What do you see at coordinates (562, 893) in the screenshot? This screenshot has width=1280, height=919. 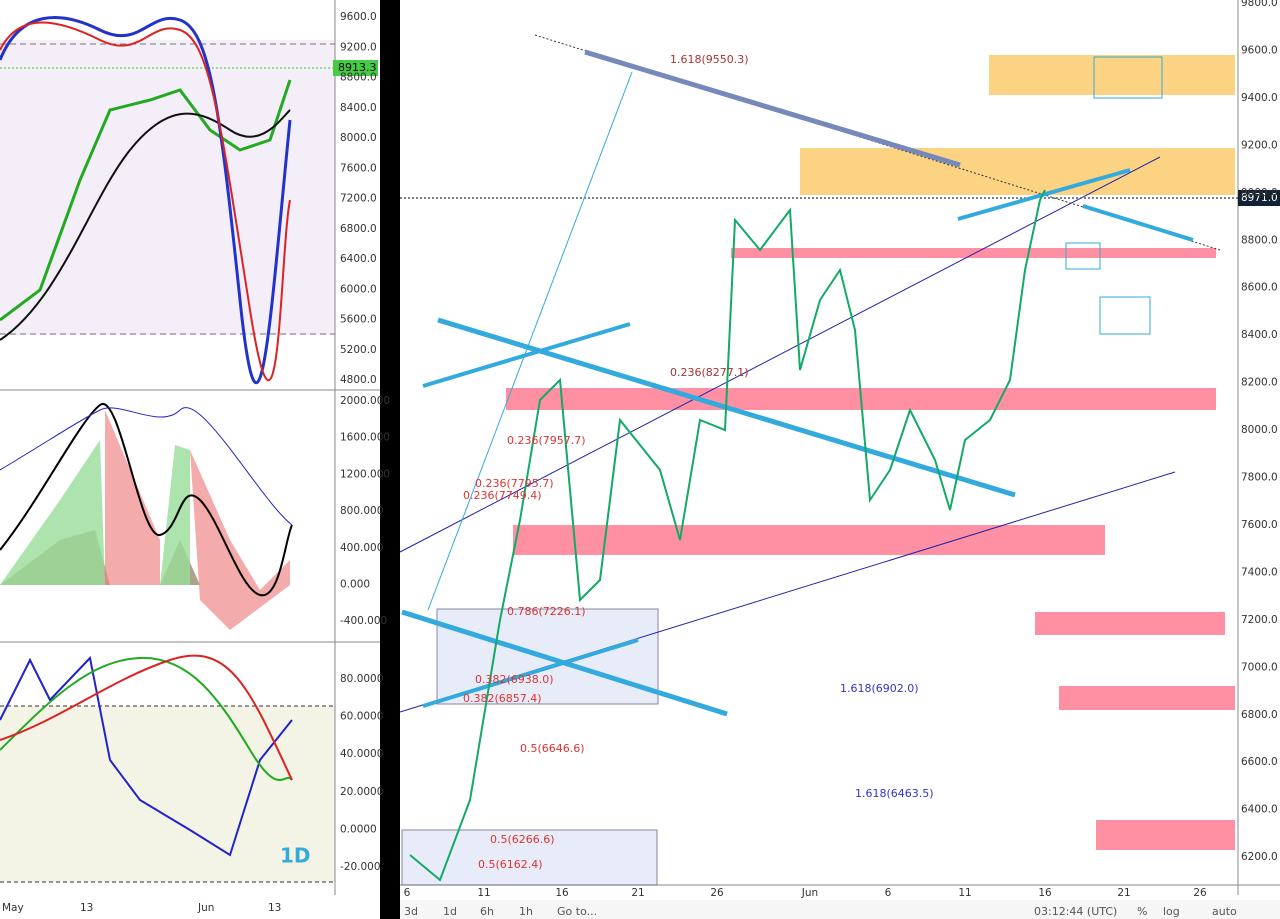 I see `x-tick-label: 16` at bounding box center [562, 893].